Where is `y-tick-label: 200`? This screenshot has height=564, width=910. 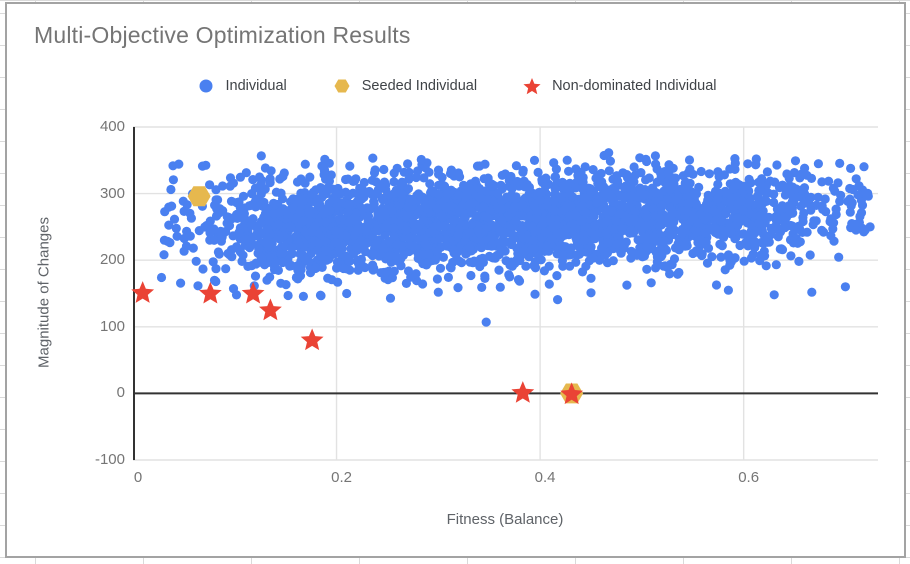 y-tick-label: 200 is located at coordinates (112, 260).